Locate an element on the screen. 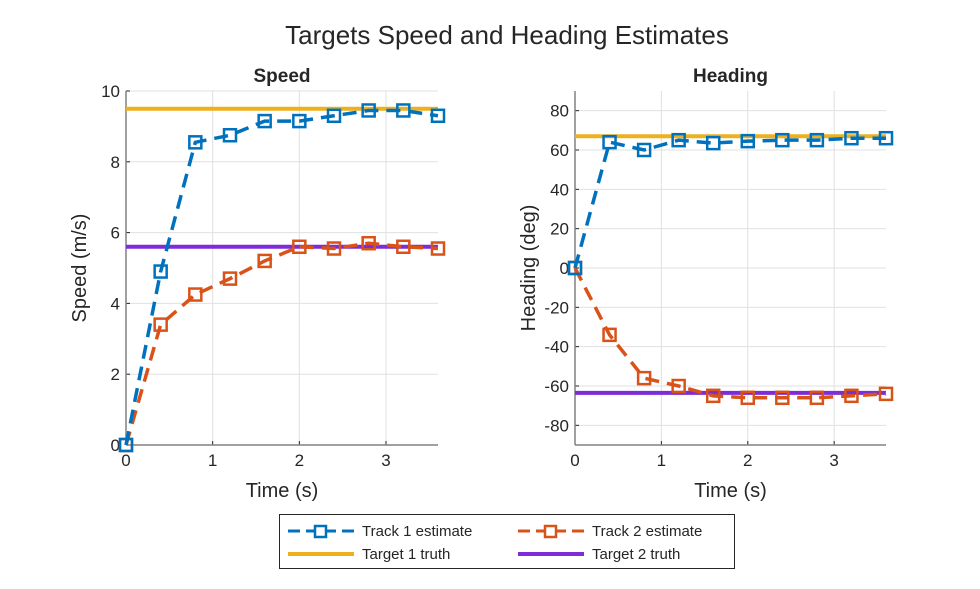 Image resolution: width=980 pixels, height=589 pixels. legend-swatch-track2 is located at coordinates (551, 531).